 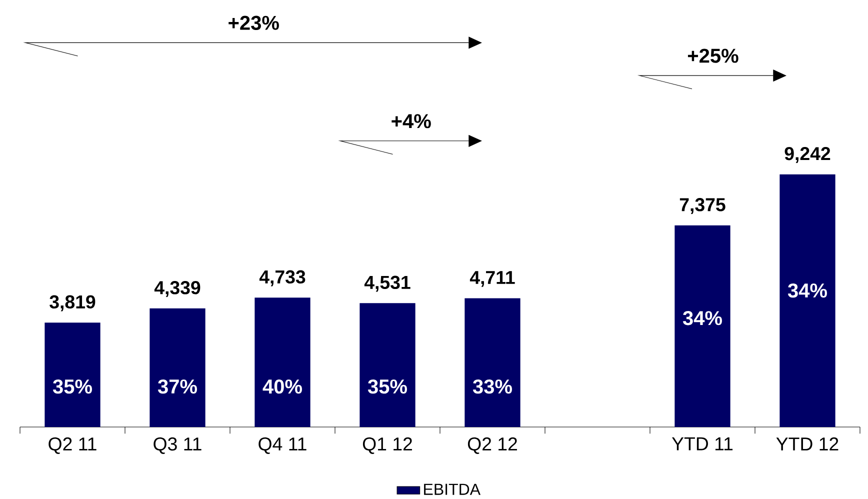 What do you see at coordinates (177, 289) in the screenshot?
I see `data-label: 4,339` at bounding box center [177, 289].